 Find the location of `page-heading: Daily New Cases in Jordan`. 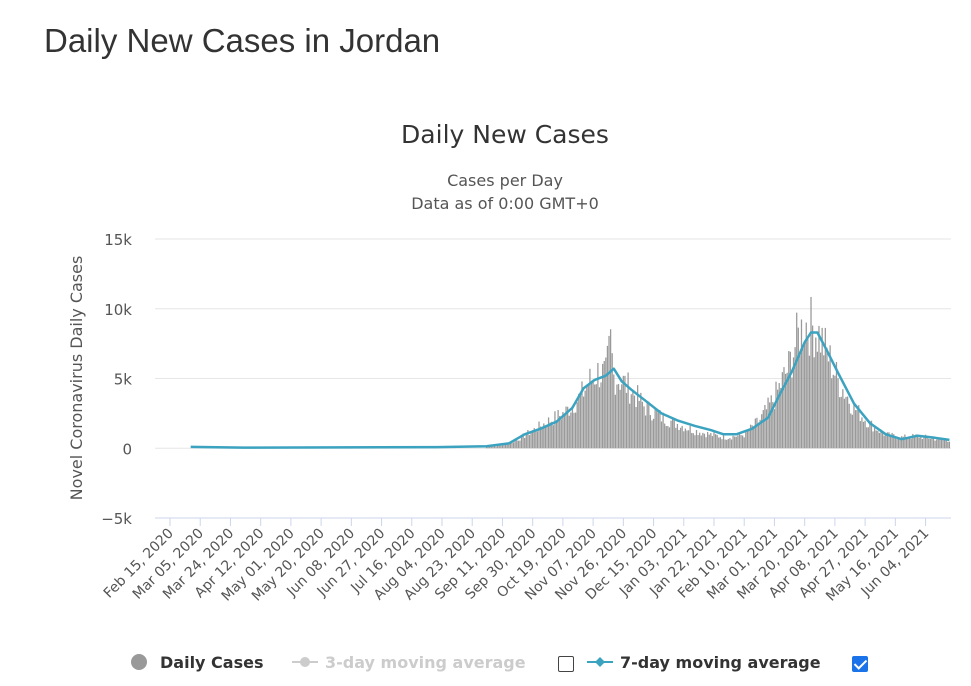

page-heading: Daily New Cases in Jordan is located at coordinates (242, 40).